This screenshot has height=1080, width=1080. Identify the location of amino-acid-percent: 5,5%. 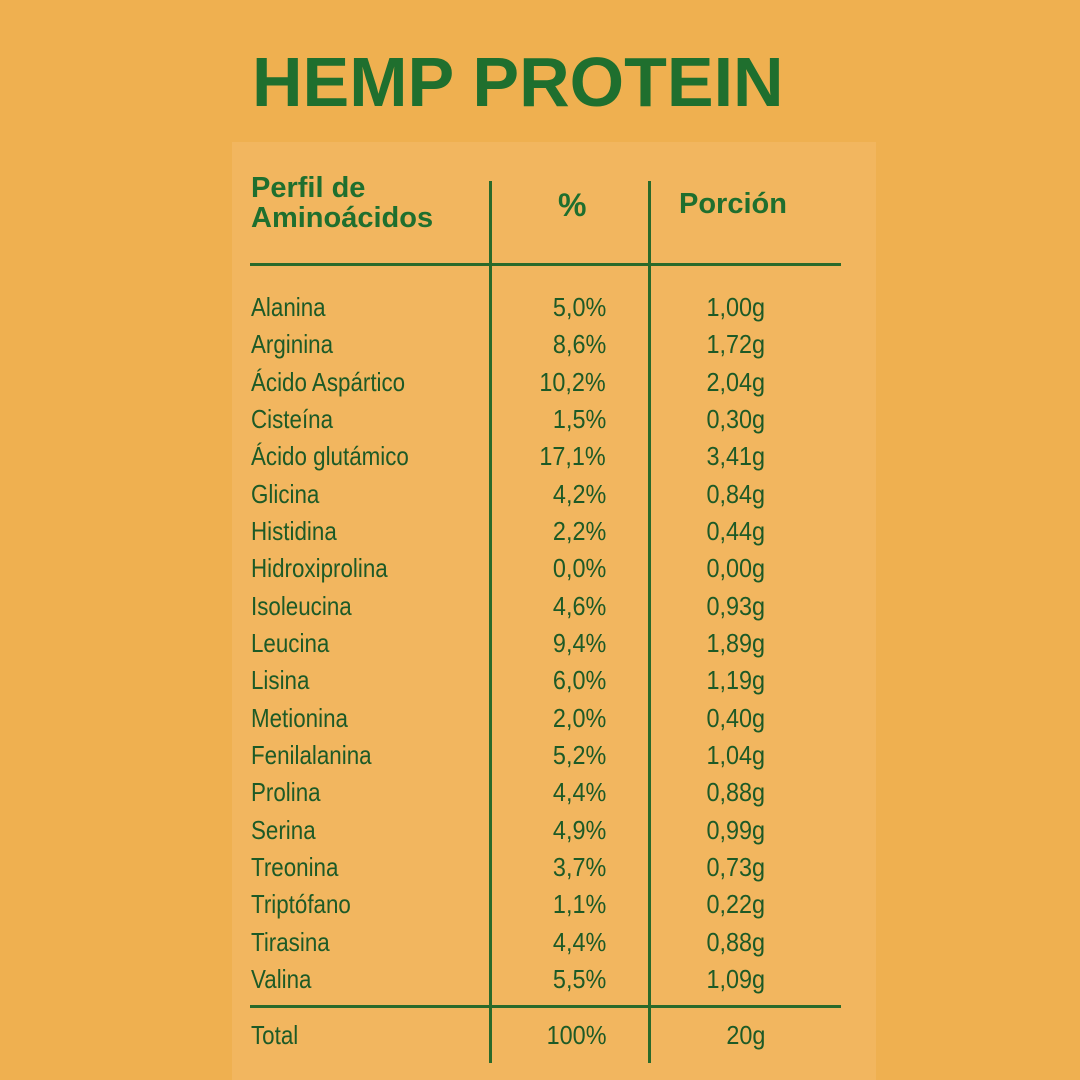
(579, 978).